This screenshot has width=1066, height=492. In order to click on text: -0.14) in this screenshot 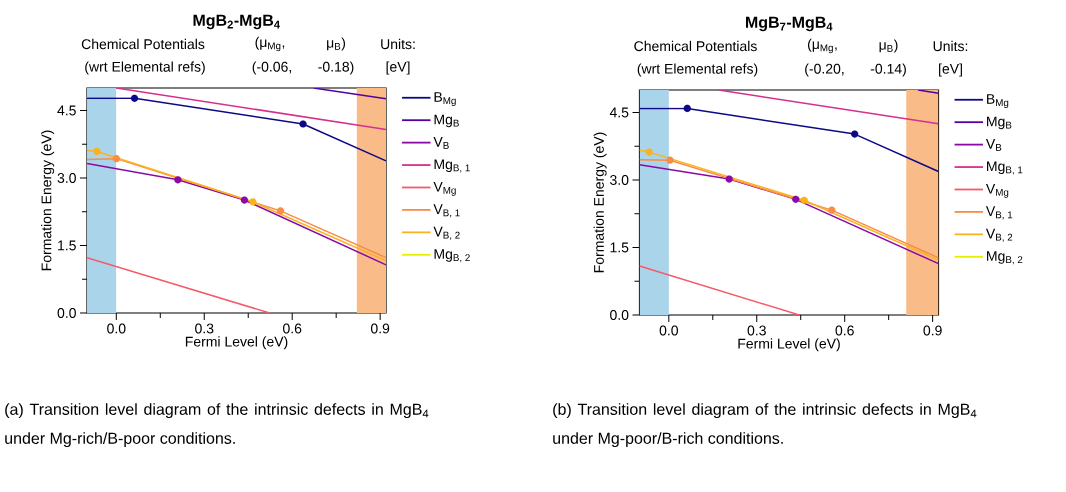, I will do `click(888, 70)`.